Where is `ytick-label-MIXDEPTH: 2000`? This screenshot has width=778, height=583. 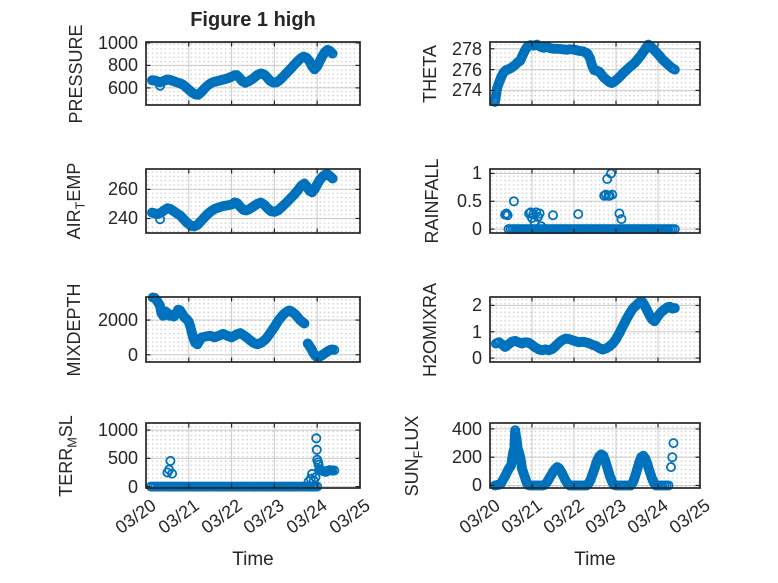
ytick-label-MIXDEPTH: 2000 is located at coordinates (117, 320).